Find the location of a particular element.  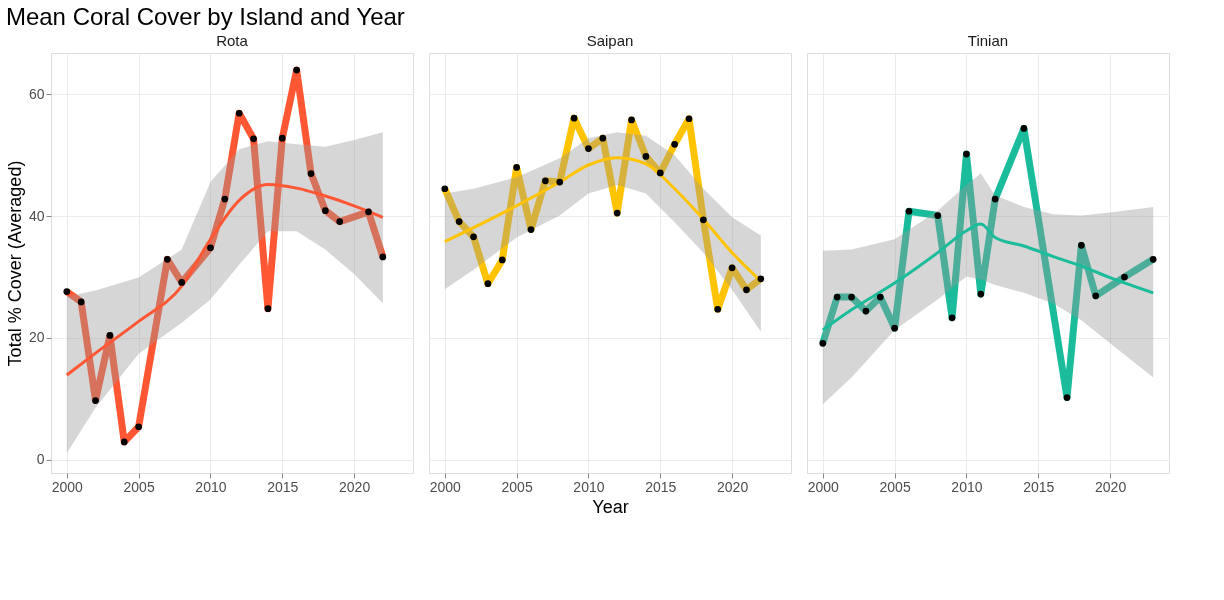

y-tick-label: 60 is located at coordinates (36, 93).